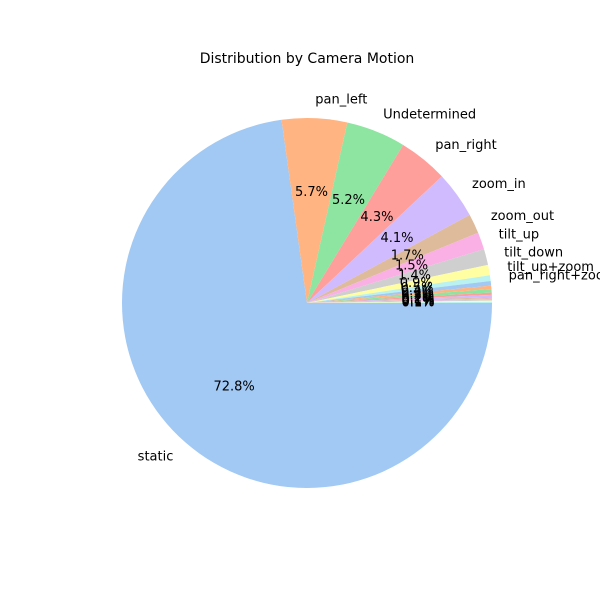  What do you see at coordinates (311, 192) in the screenshot?
I see `slice-percent-label: 5.7%` at bounding box center [311, 192].